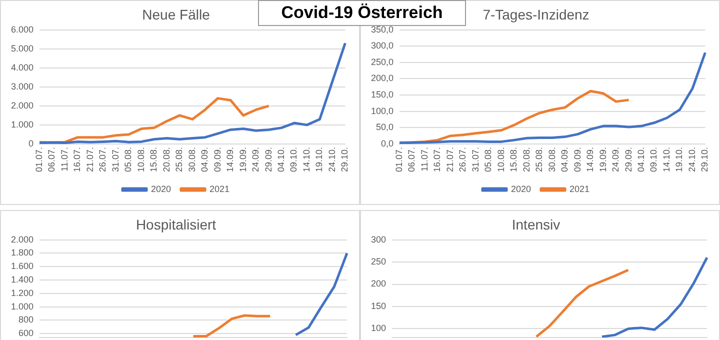 This screenshot has width=720, height=340. Describe the element at coordinates (22, 86) in the screenshot. I see `y-tick-label: 3.000` at that location.